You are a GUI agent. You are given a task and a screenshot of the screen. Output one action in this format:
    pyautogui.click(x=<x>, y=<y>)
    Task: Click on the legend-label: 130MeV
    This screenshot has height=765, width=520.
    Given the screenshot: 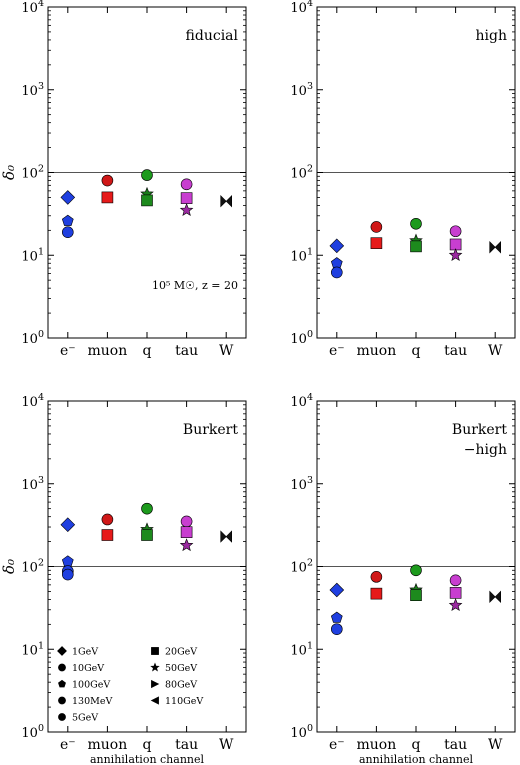 What is the action you would take?
    pyautogui.click(x=92, y=701)
    